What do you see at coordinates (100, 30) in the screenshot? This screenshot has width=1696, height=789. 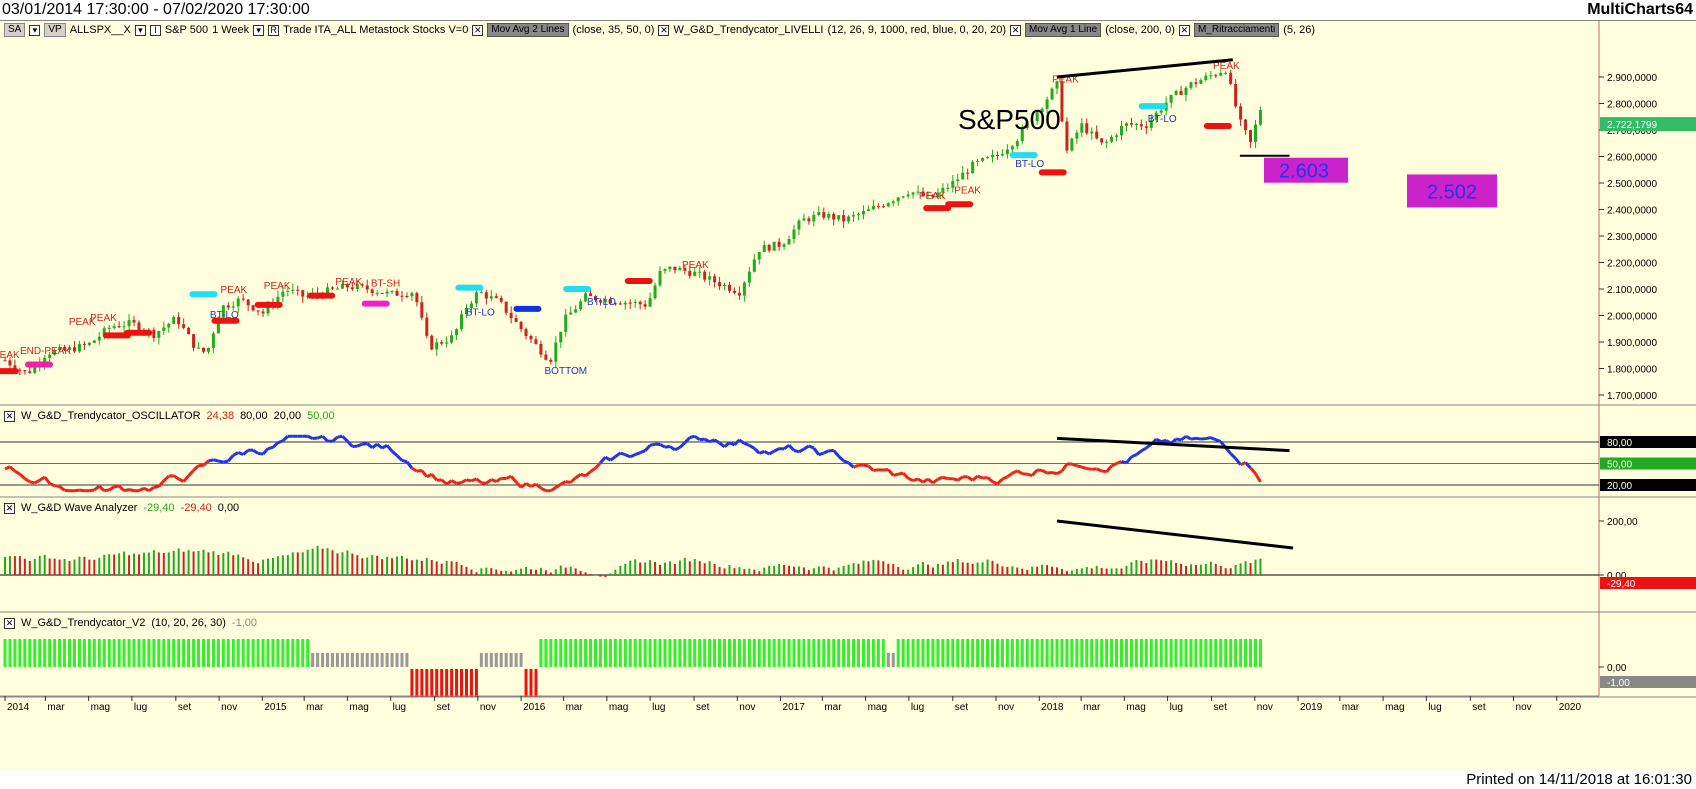 I see `symbol-label: ALLSPX__X` at bounding box center [100, 30].